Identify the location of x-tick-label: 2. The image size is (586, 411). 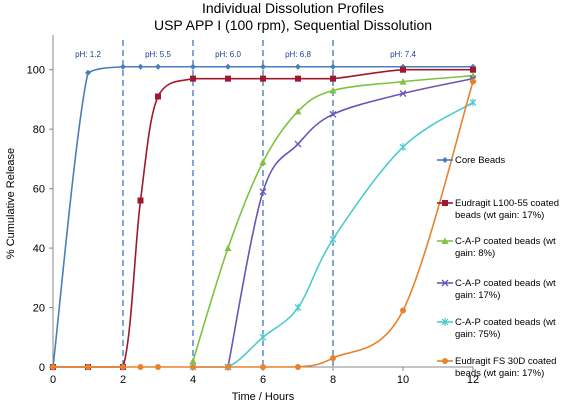
(123, 380).